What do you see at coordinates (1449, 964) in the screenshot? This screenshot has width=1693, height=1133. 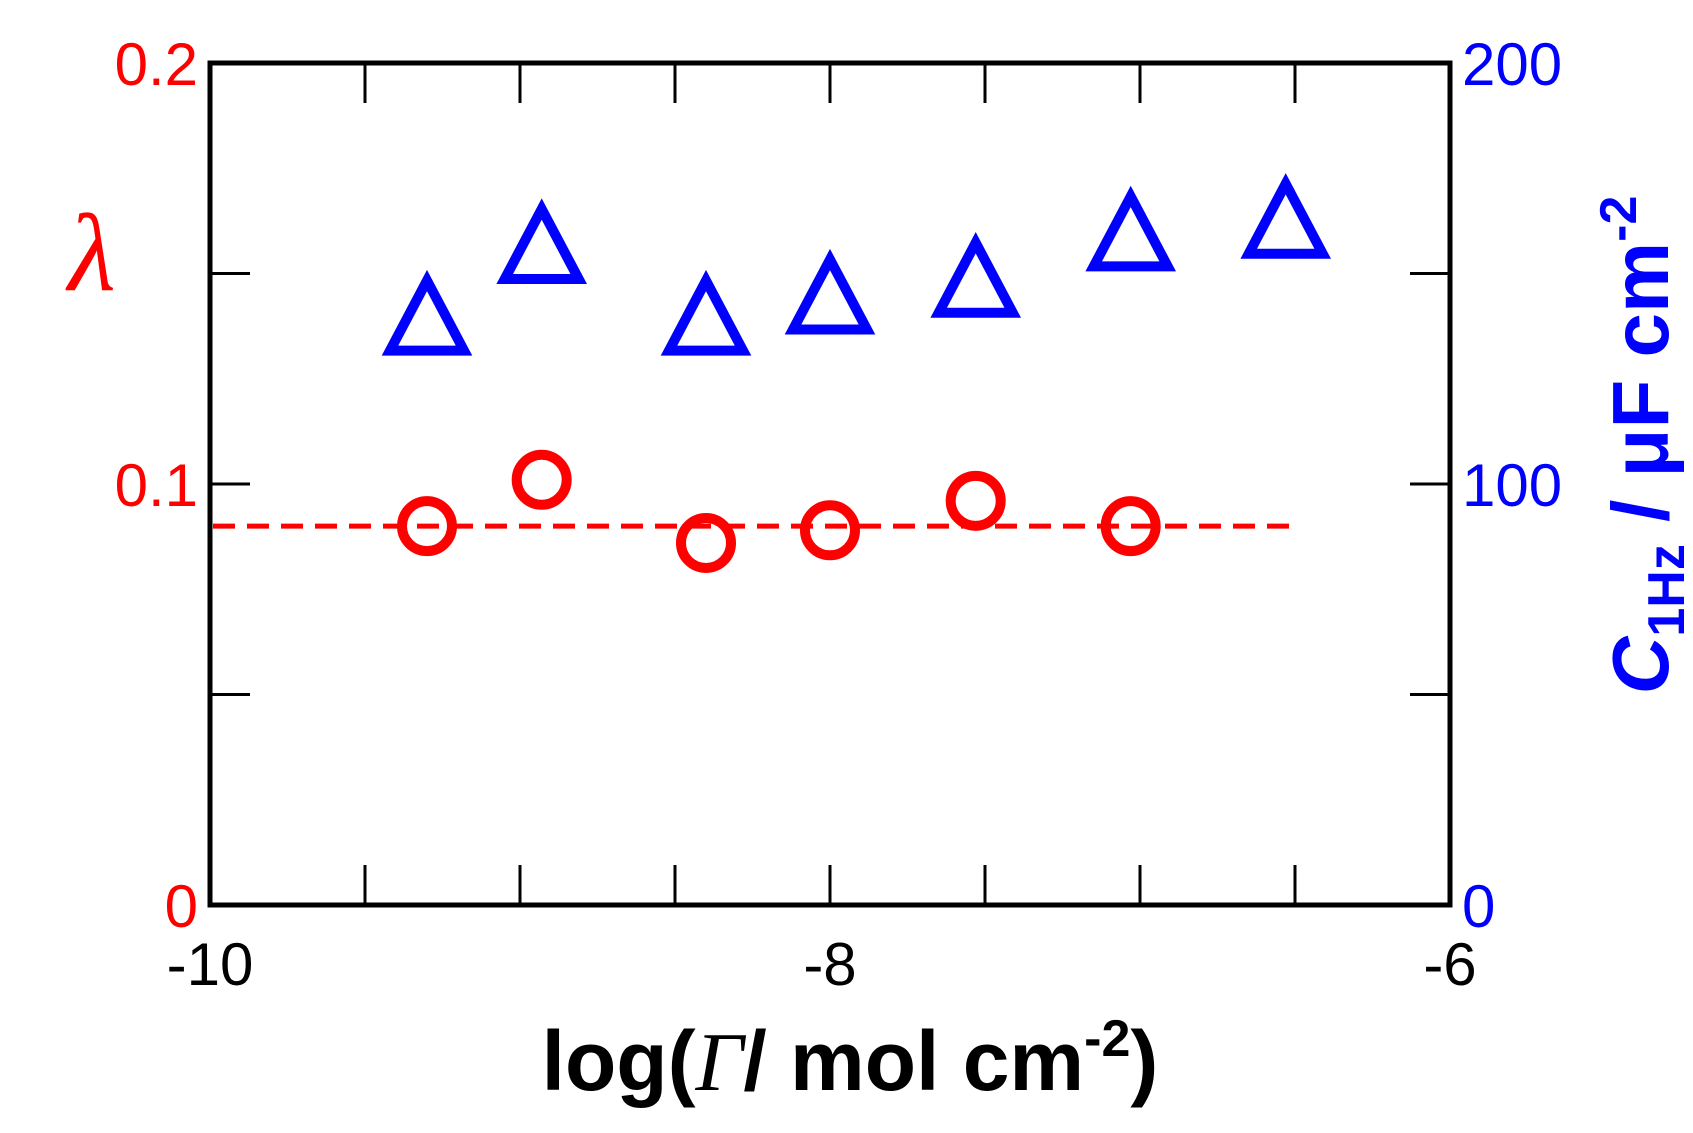 I see `x-tick-label: -6` at bounding box center [1449, 964].